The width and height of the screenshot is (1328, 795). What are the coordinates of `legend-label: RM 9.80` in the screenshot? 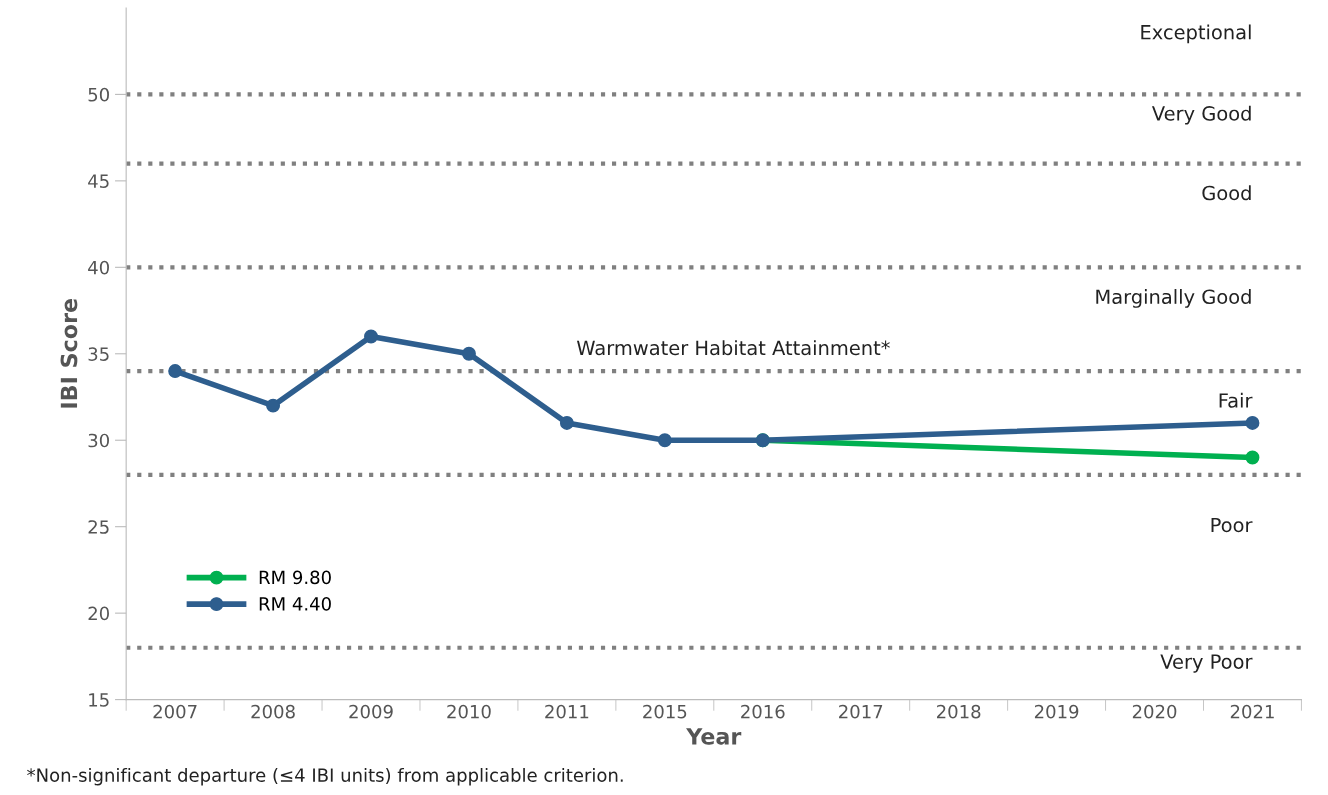 It's located at (295, 577).